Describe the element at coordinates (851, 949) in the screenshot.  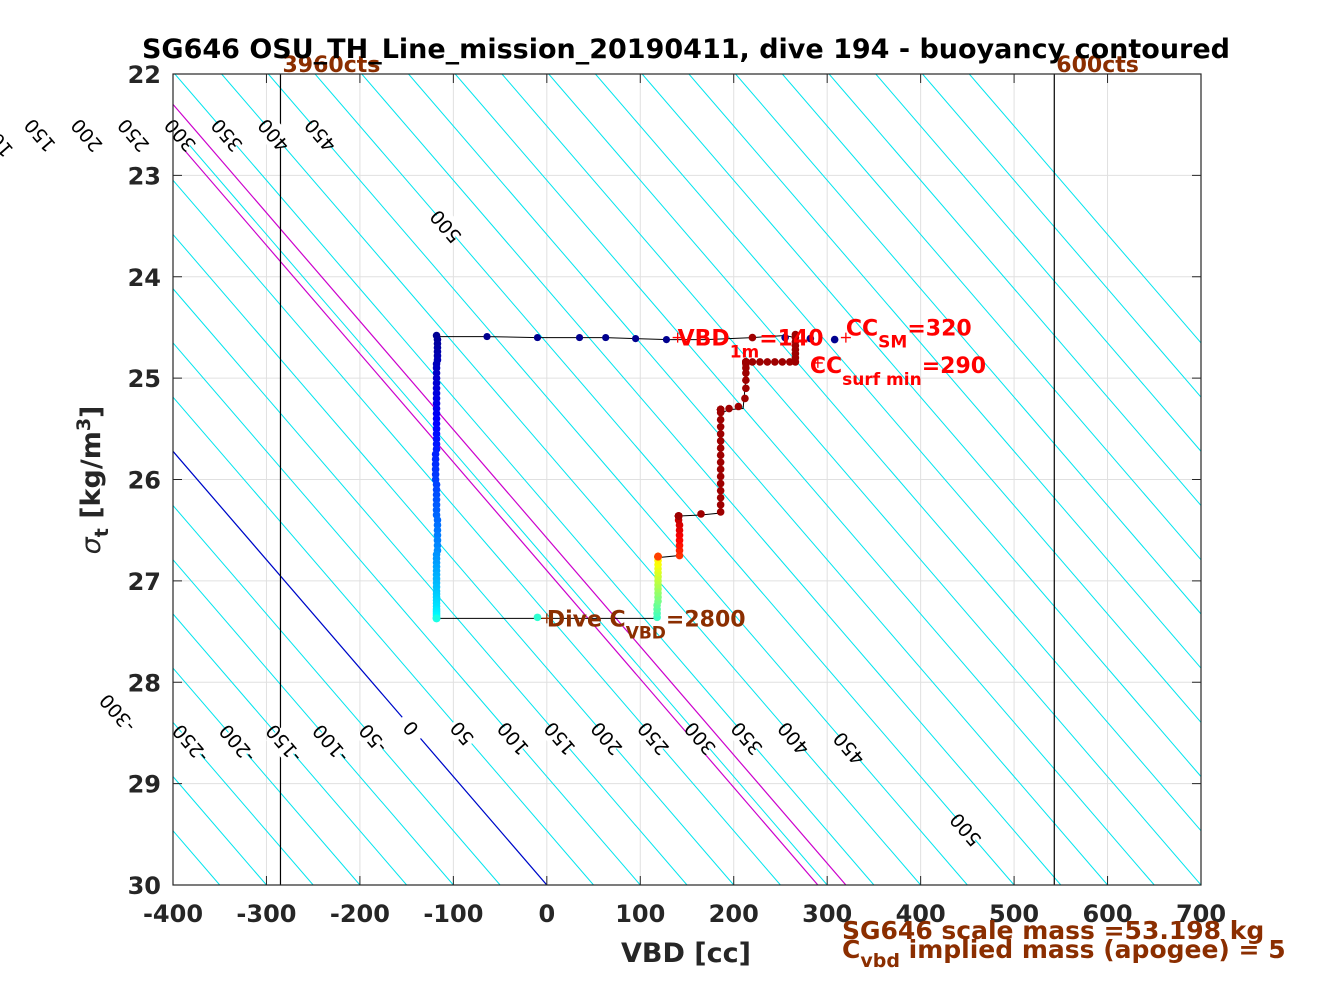
I see `footer-c: C` at that location.